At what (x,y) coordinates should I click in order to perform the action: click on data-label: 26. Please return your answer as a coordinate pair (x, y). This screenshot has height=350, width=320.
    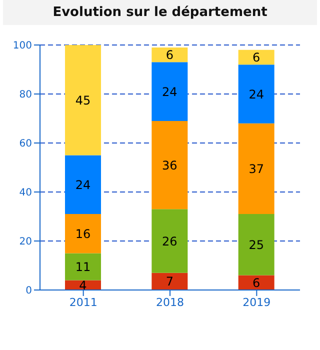
    Looking at the image, I should click on (170, 241).